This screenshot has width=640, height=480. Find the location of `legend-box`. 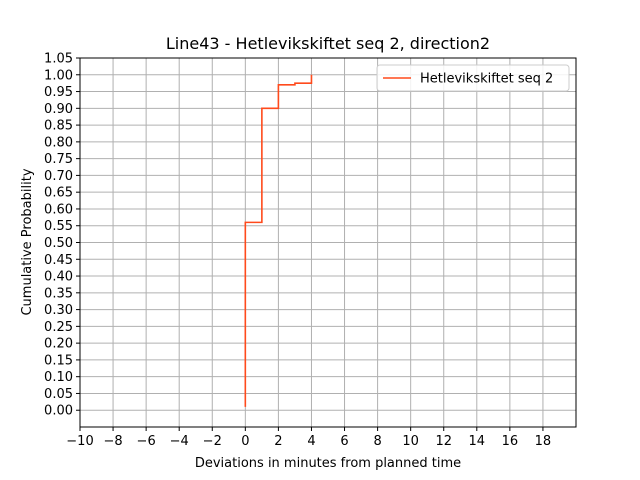

legend-box is located at coordinates (473, 78).